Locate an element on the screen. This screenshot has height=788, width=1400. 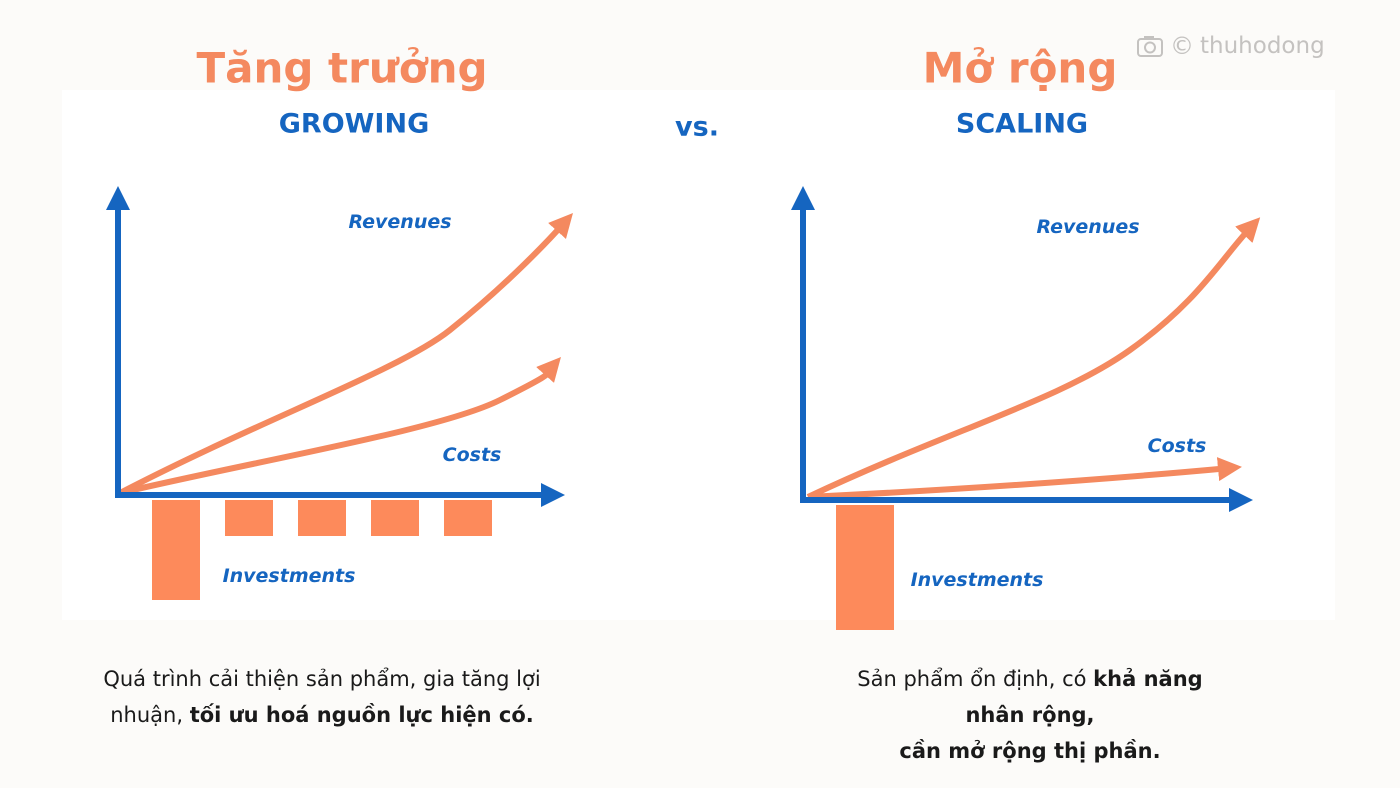
caption-line: nhuận, tối ưu hoá nguồn lực hiện có. is located at coordinates (321, 715).